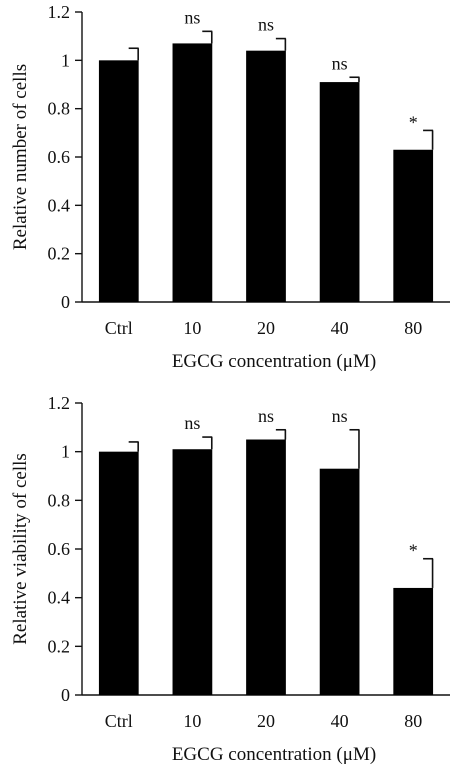 The width and height of the screenshot is (474, 769). Describe the element at coordinates (20, 549) in the screenshot. I see `y-axis-title: Relative viability of cells` at that location.